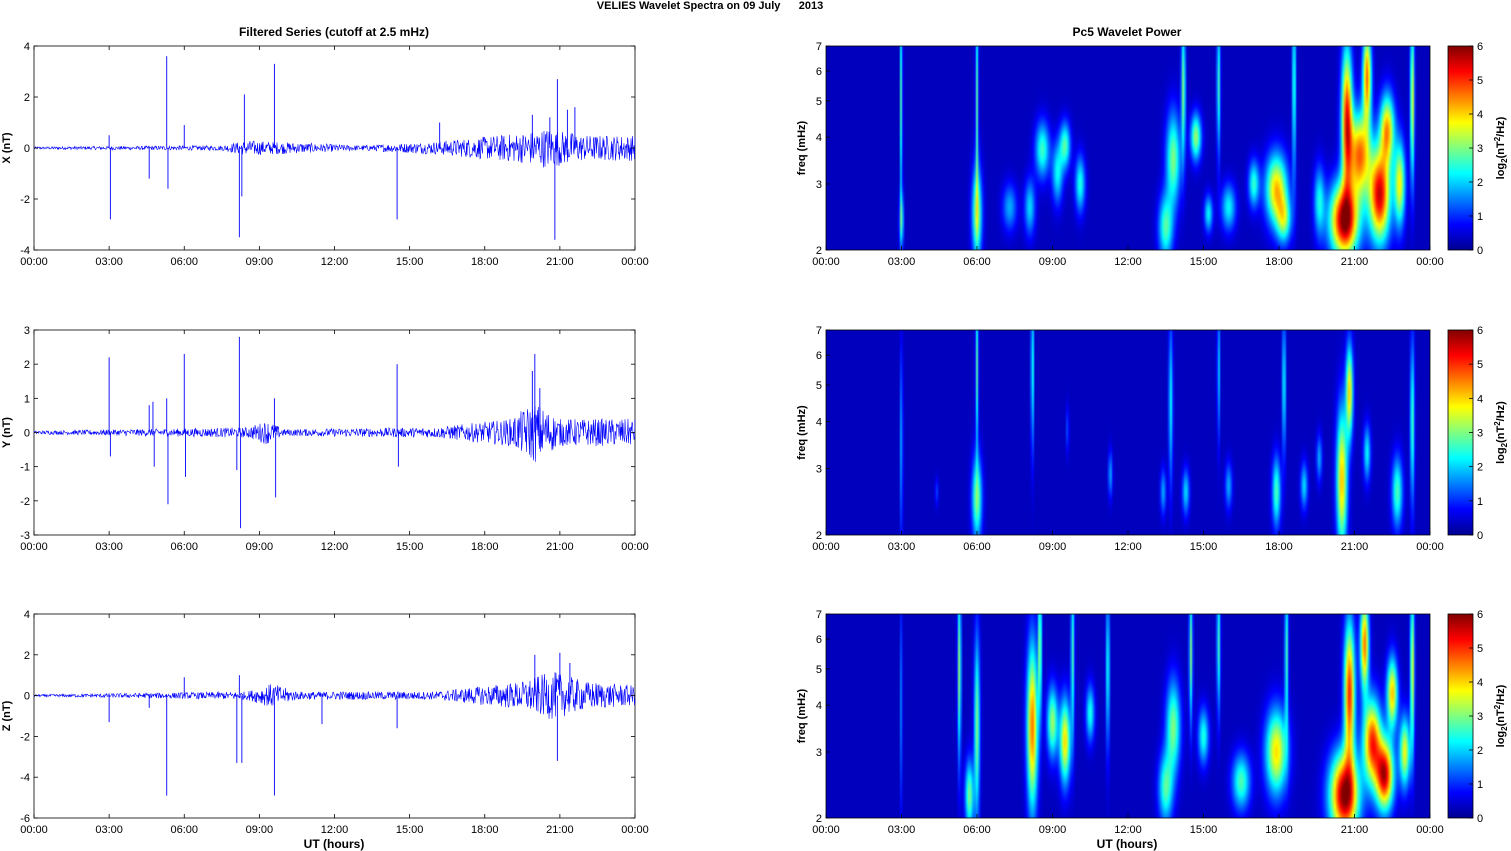  Describe the element at coordinates (710, 6) in the screenshot. I see `figure-title: VELIES Wavelet Spectra on 09 July 2013` at that location.